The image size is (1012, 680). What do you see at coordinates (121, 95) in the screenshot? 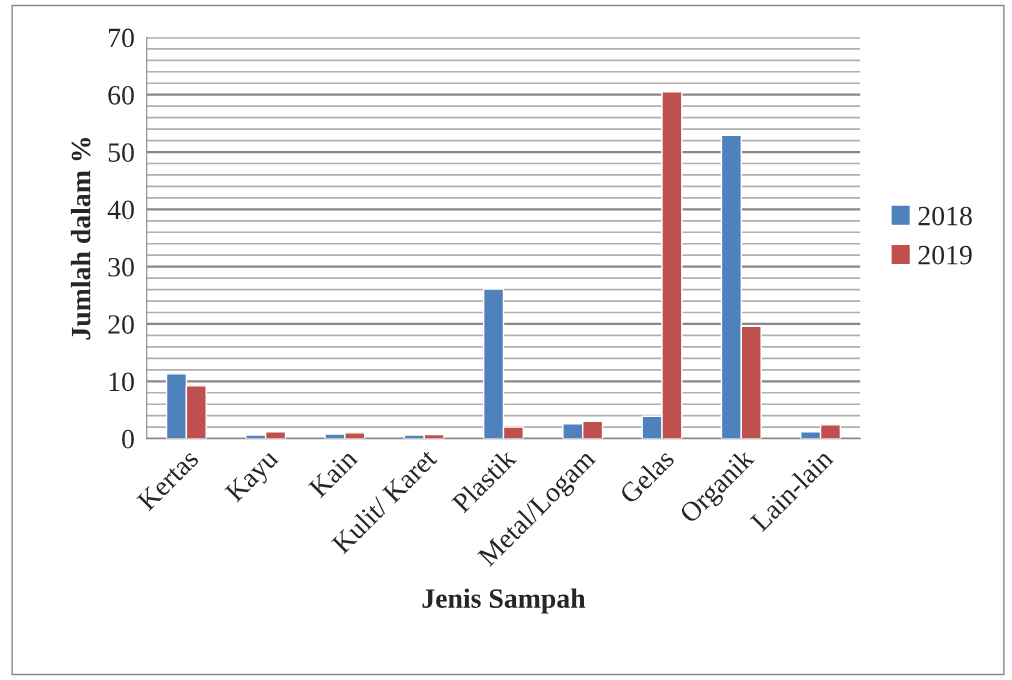
I see `y-tick-label: 60` at bounding box center [121, 95].